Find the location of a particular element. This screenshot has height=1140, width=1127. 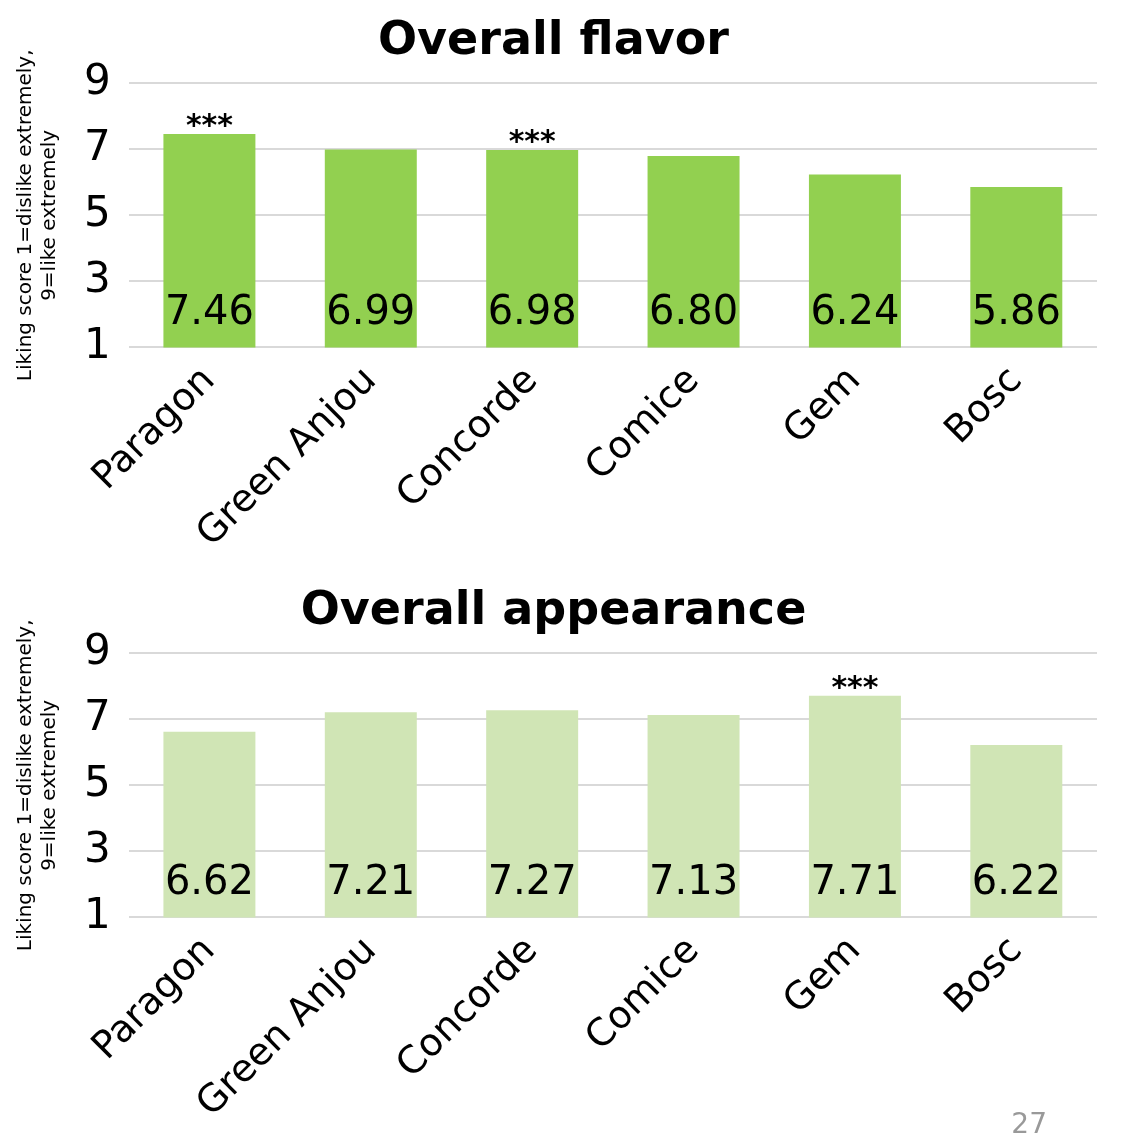

data-label: 7.27 is located at coordinates (532, 879).